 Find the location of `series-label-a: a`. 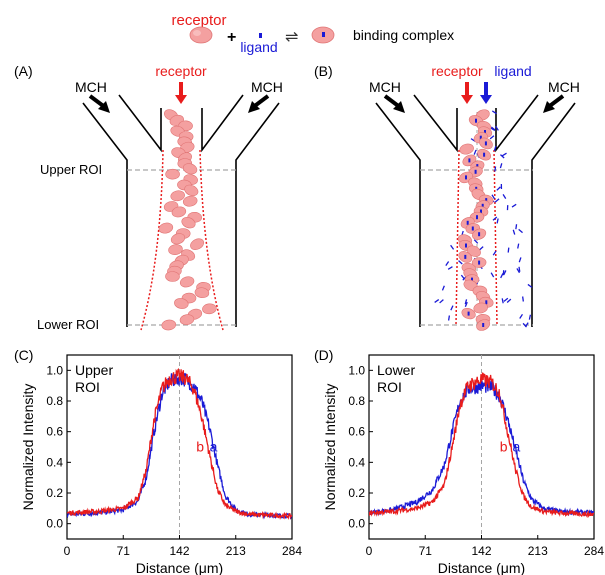

series-label-a: a is located at coordinates (516, 447).